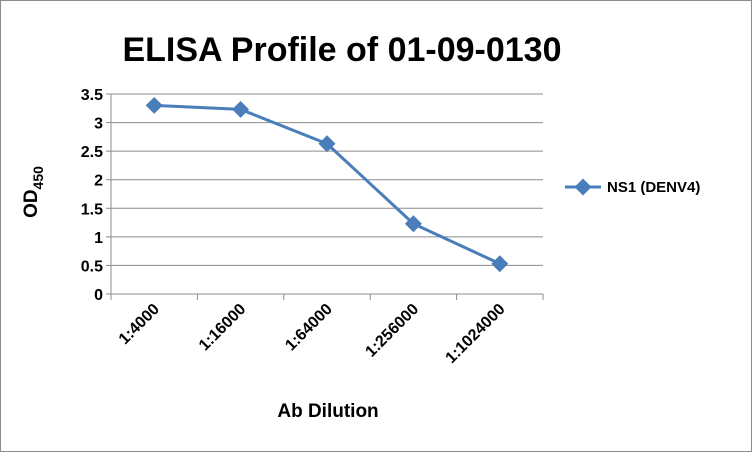 Image resolution: width=752 pixels, height=452 pixels. I want to click on y-axis-title-group: OD450, so click(33, 192).